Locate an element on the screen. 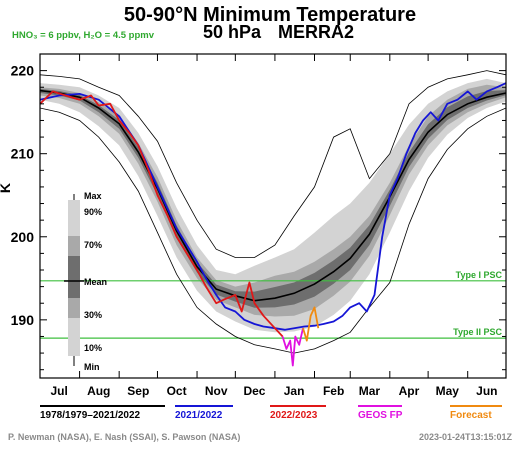  y-axis-label: K is located at coordinates (6, 188).